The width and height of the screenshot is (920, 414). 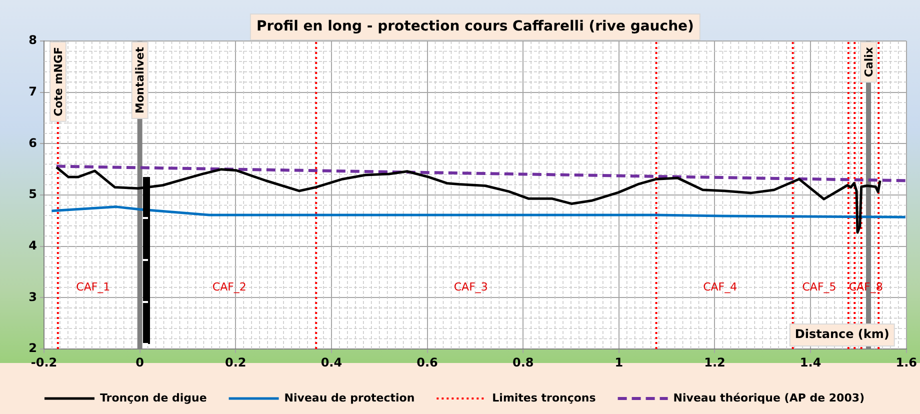 I want to click on ref-line-label: Calix, so click(x=869, y=62).